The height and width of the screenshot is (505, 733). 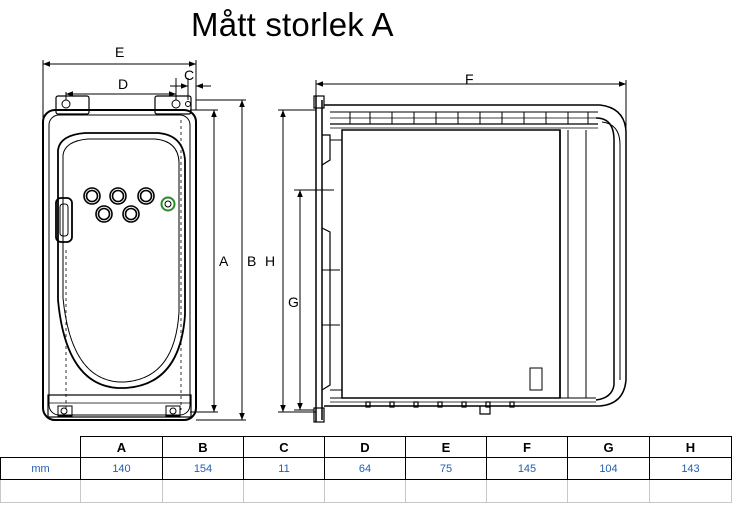 What do you see at coordinates (608, 468) in the screenshot?
I see `value-cell: 104` at bounding box center [608, 468].